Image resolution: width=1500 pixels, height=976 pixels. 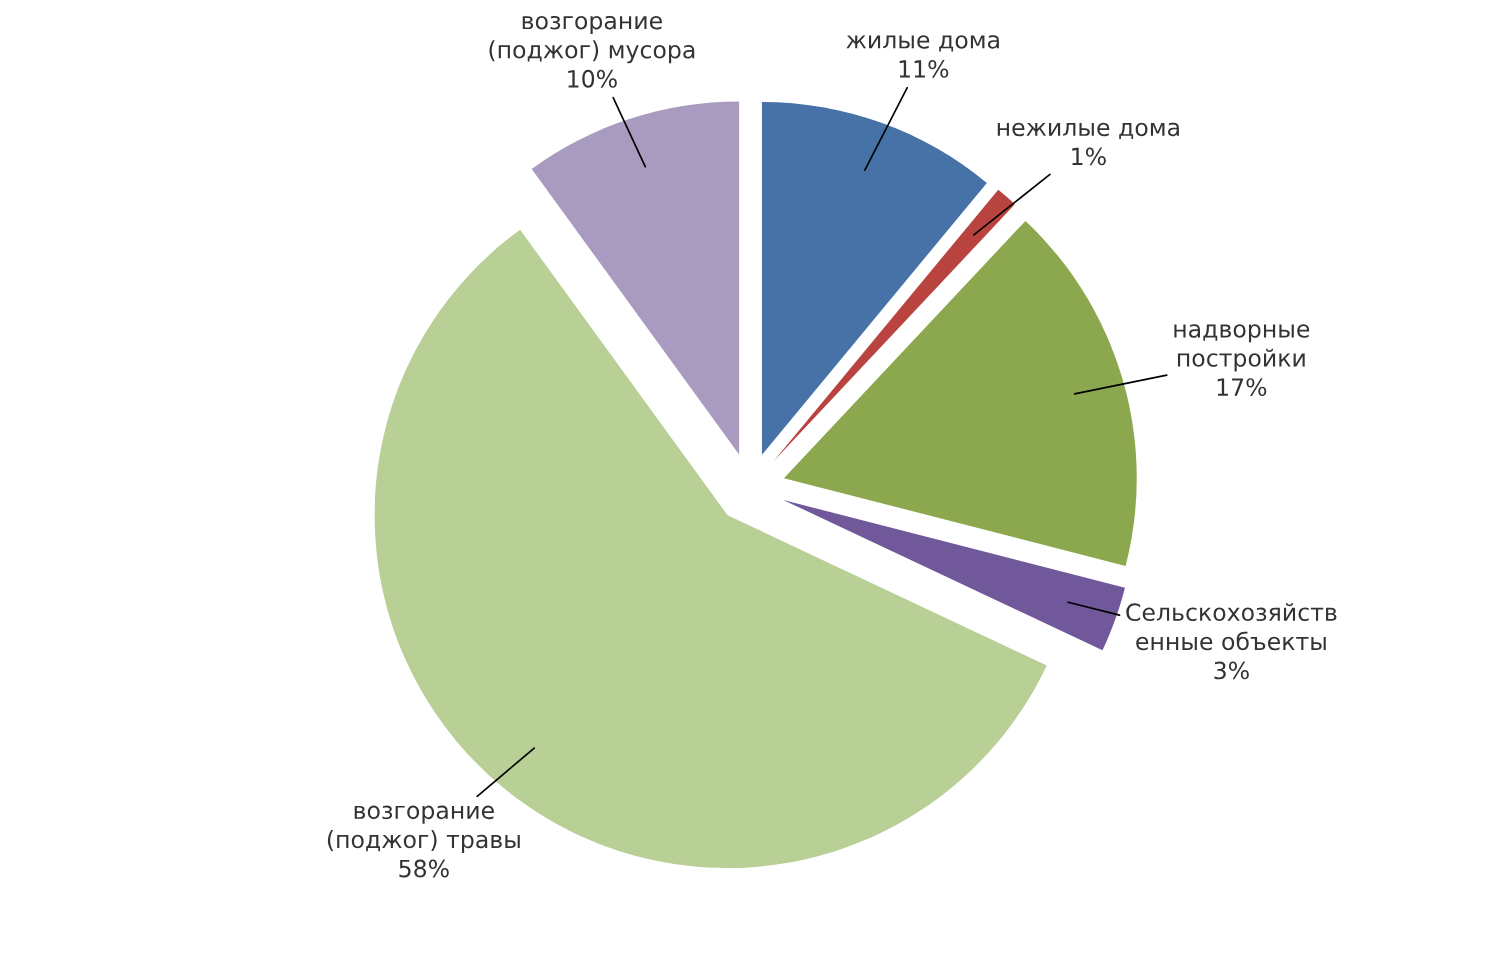 What do you see at coordinates (423, 829) in the screenshot?
I see `slice-label: возгорание (поджог) травы` at bounding box center [423, 829].